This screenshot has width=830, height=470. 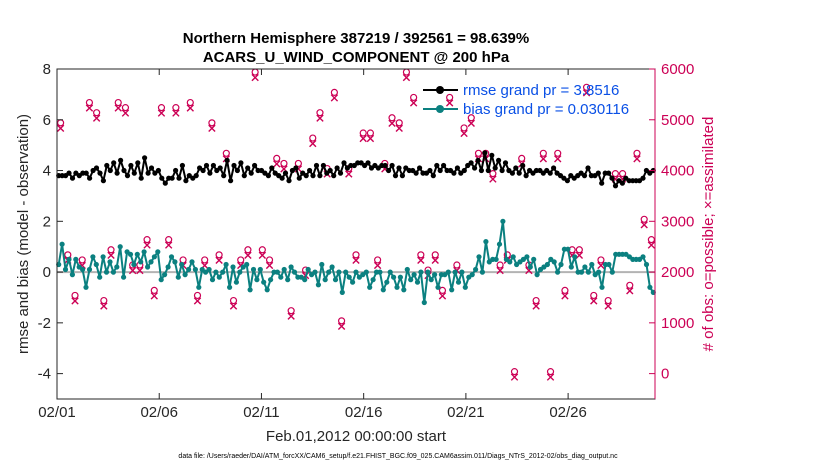 I want to click on y-axis-right-label: # of obs: o=possible; ×=assimilated, so click(x=708, y=234).